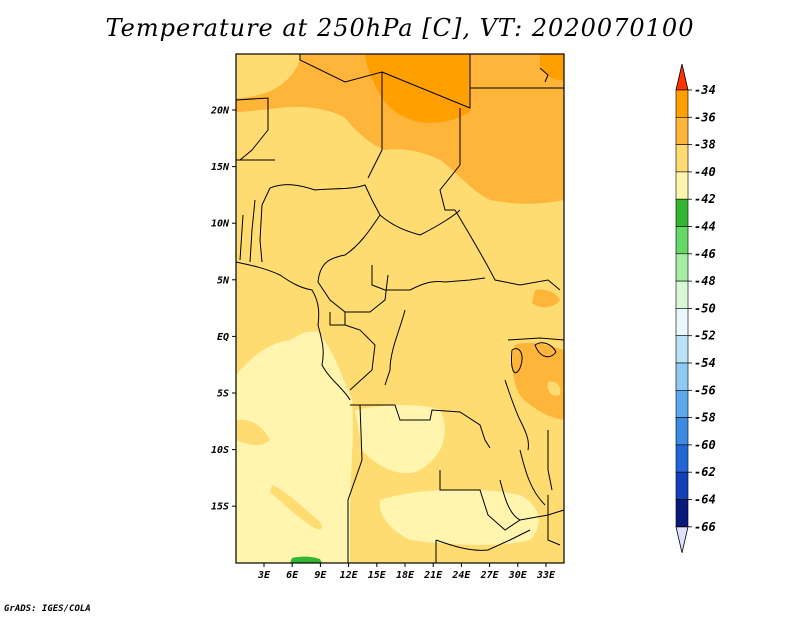 Image resolution: width=800 pixels, height=618 pixels. Describe the element at coordinates (223, 309) in the screenshot. I see `latitude-ticks: 20N 15N 10N 5N EQ 5S 10S 15S` at that location.